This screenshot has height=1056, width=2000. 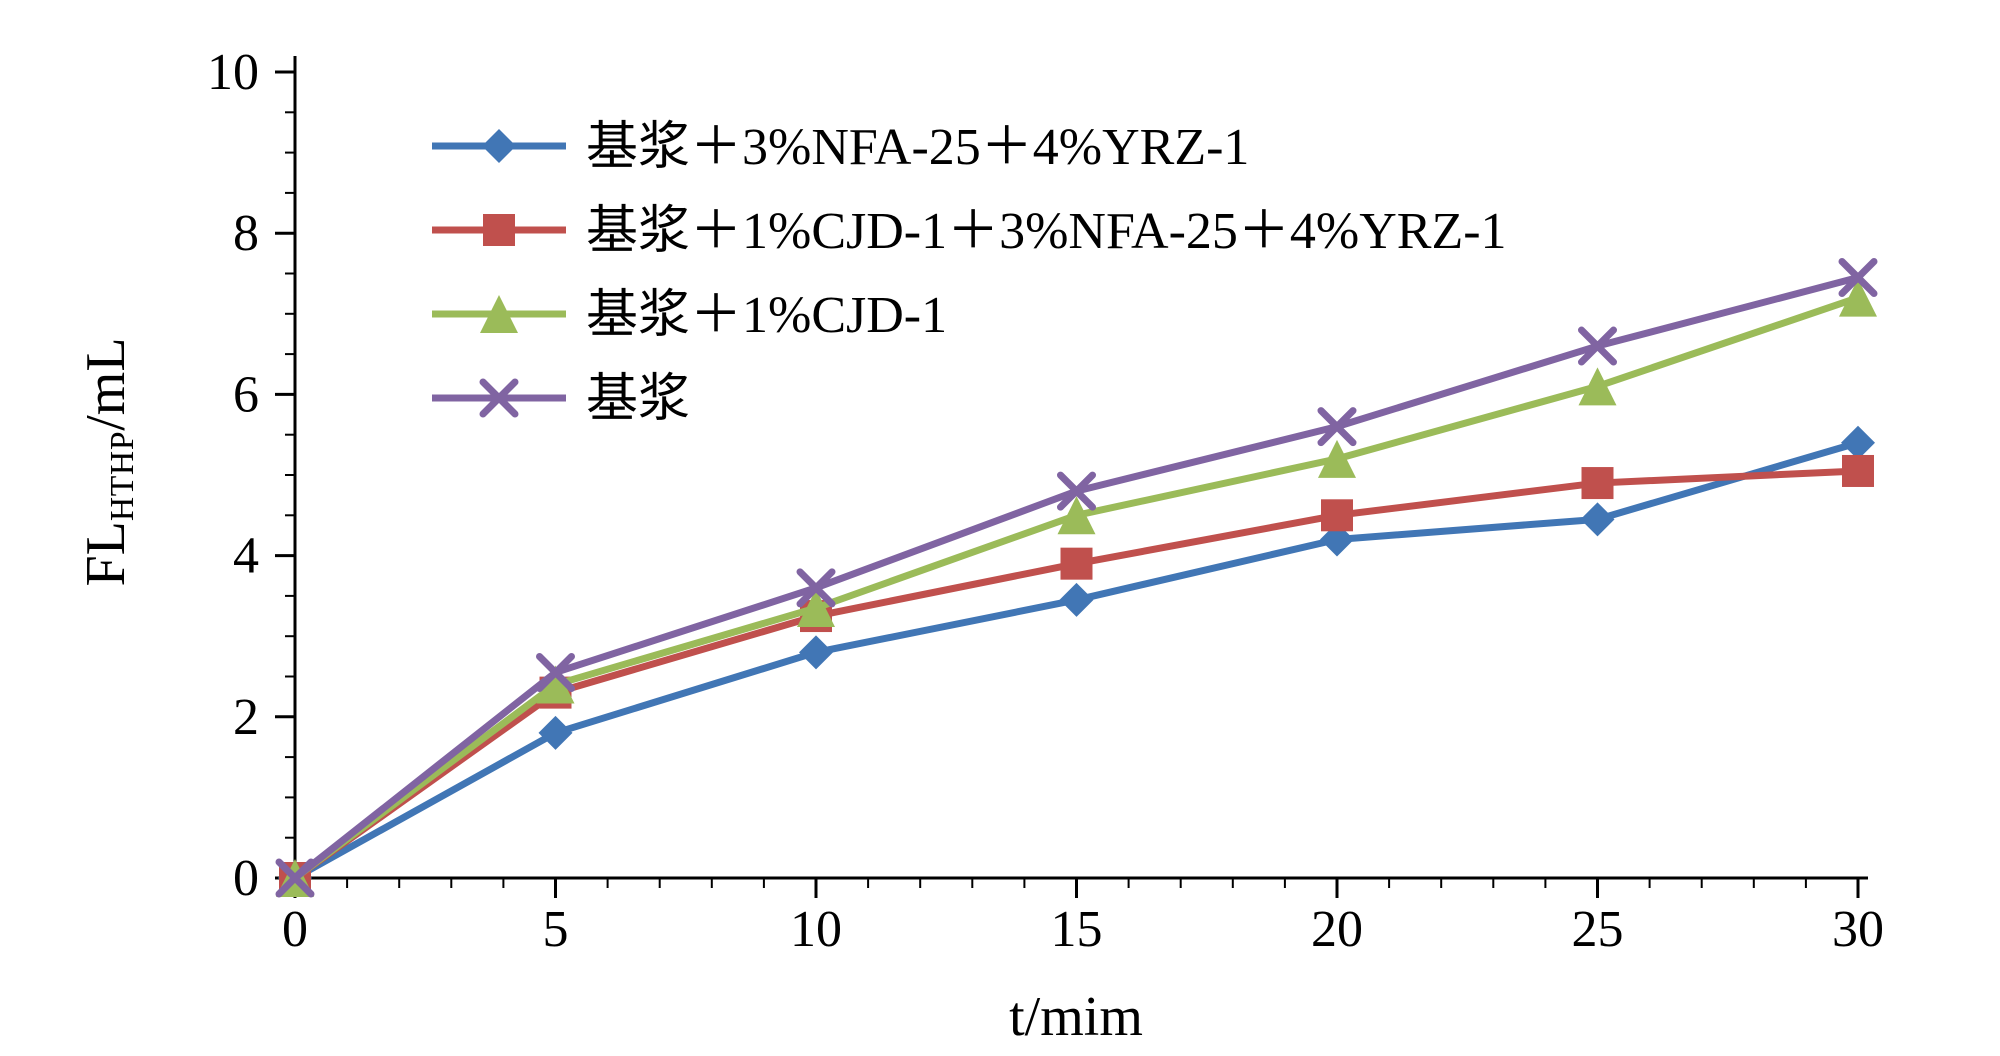 I want to click on x-axis-title: t/mim, so click(x=1076, y=1017).